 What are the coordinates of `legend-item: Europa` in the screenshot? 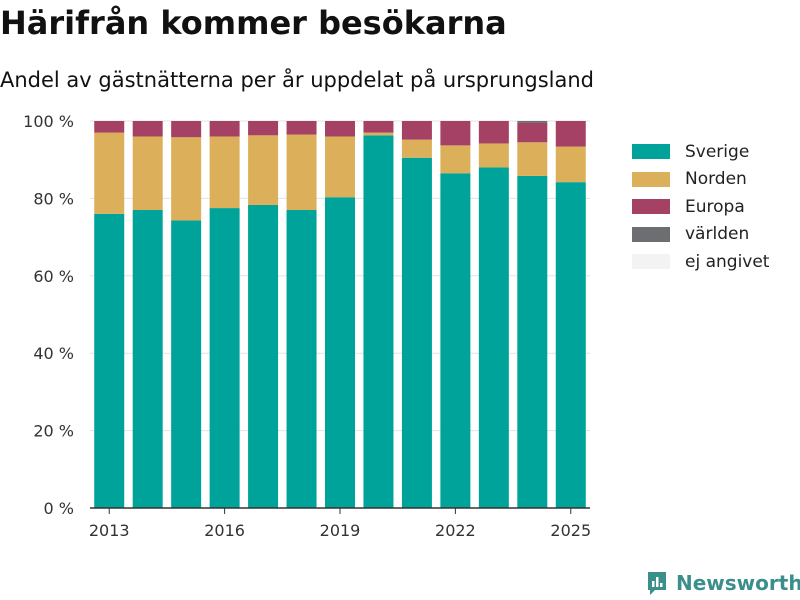 It's located at (700, 207).